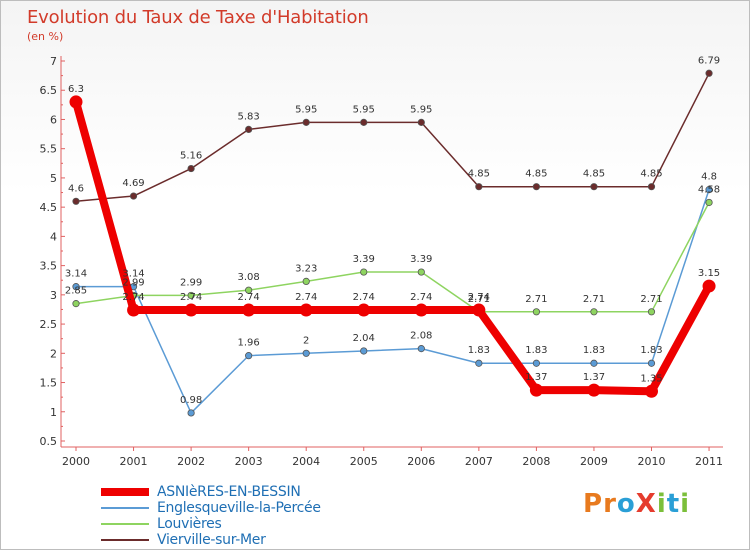  What do you see at coordinates (49, 90) in the screenshot?
I see `y-tick-label: 6.5` at bounding box center [49, 90].